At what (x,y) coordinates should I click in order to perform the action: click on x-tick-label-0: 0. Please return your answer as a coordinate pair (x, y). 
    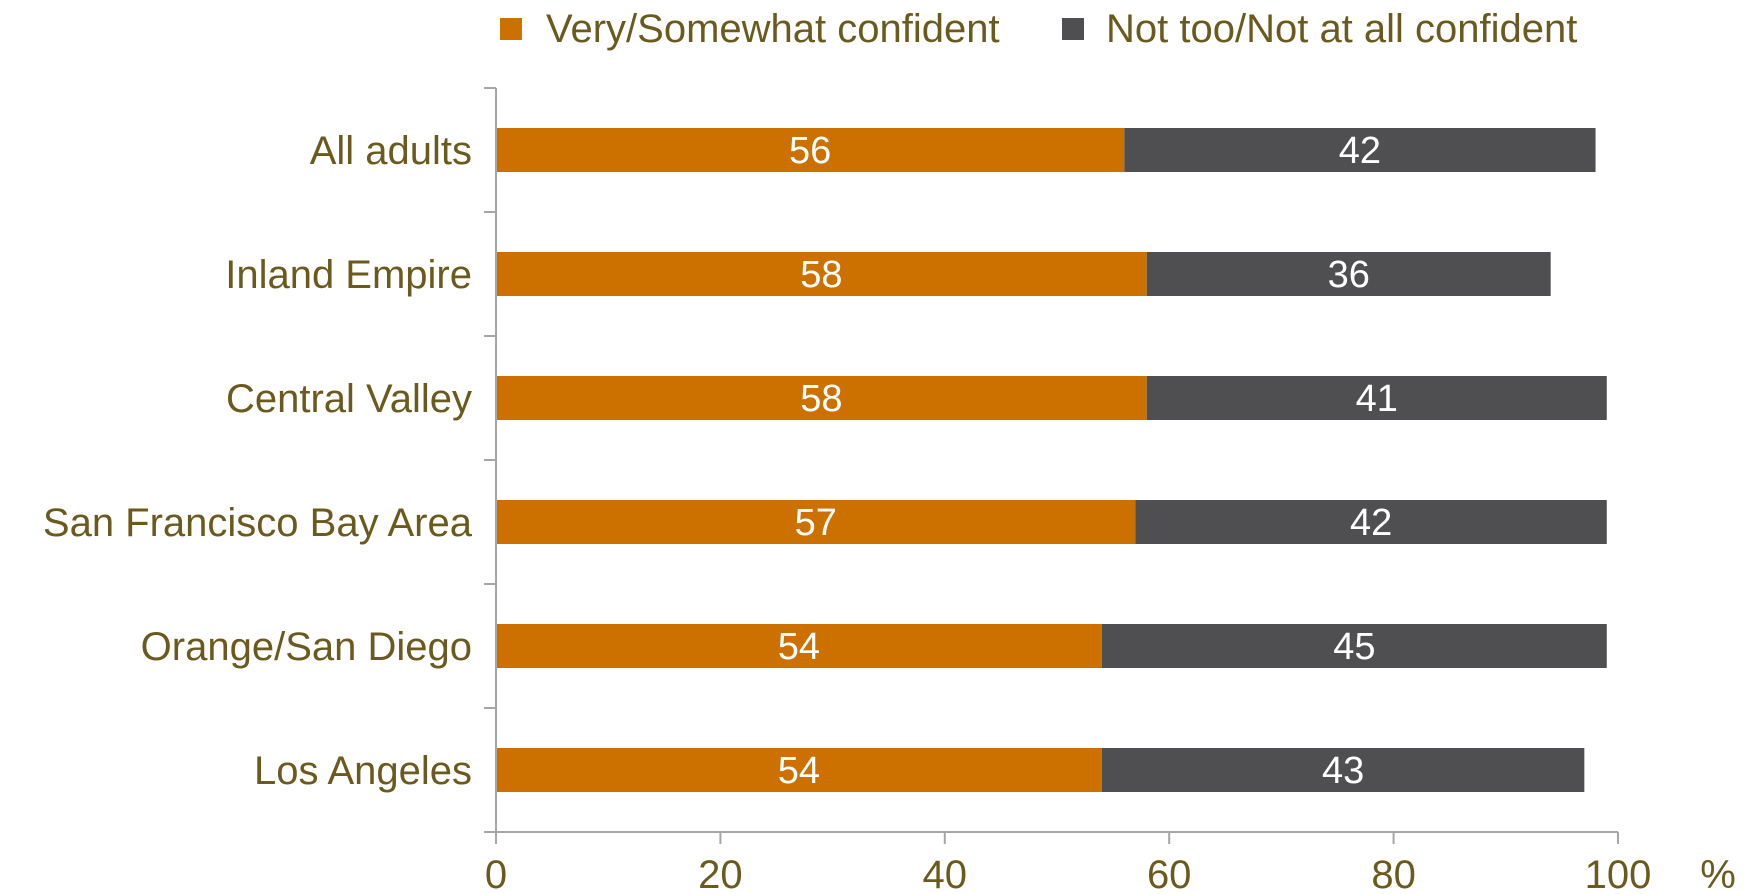
    Looking at the image, I should click on (496, 873).